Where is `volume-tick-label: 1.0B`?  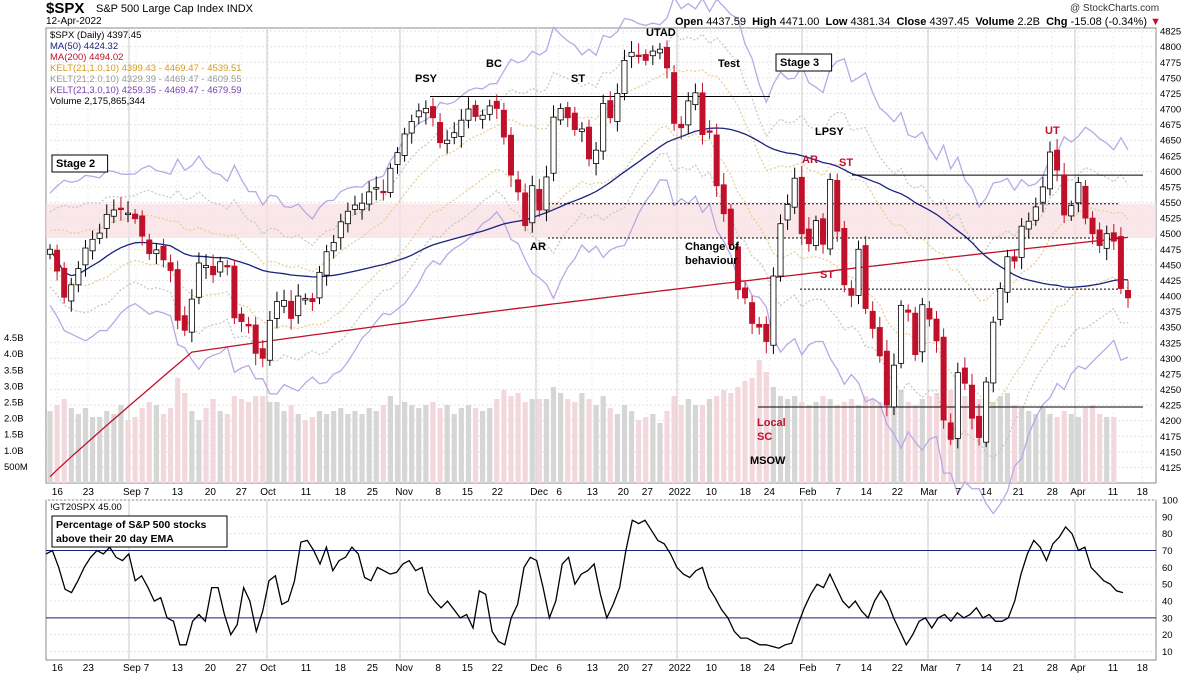
volume-tick-label: 1.0B is located at coordinates (14, 451).